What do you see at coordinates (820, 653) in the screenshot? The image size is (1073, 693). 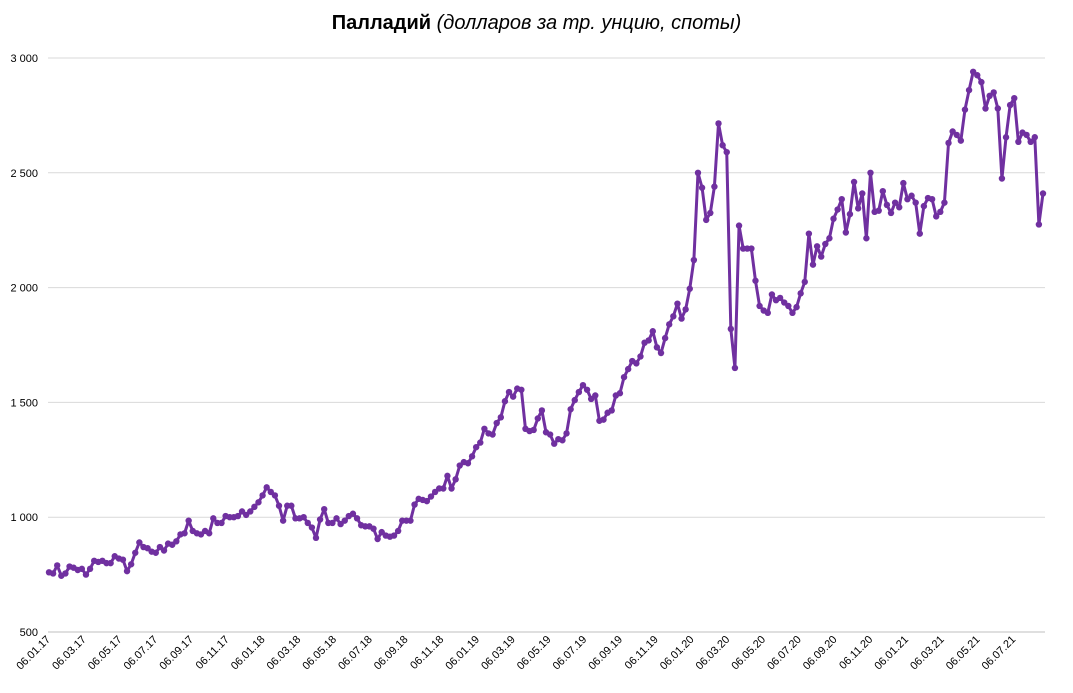 I see `x-tick-label: 06.09.20` at bounding box center [820, 653].